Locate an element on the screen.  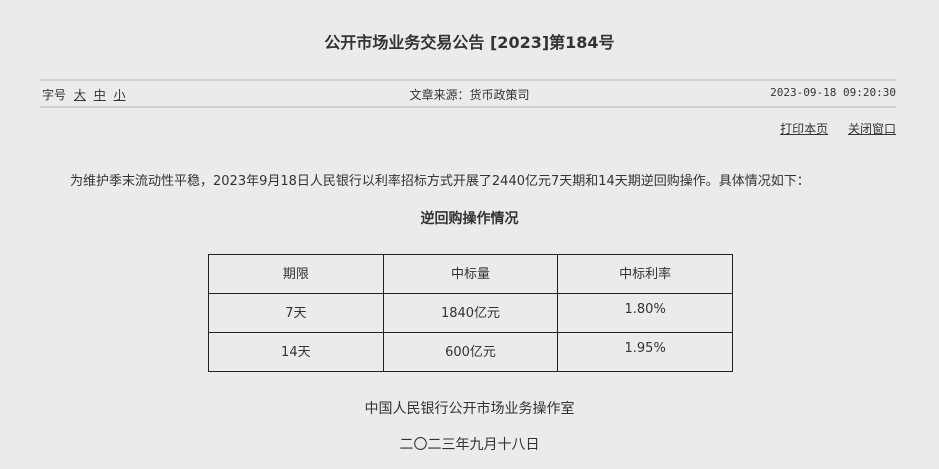
header-amount: 中标量 is located at coordinates (470, 274).